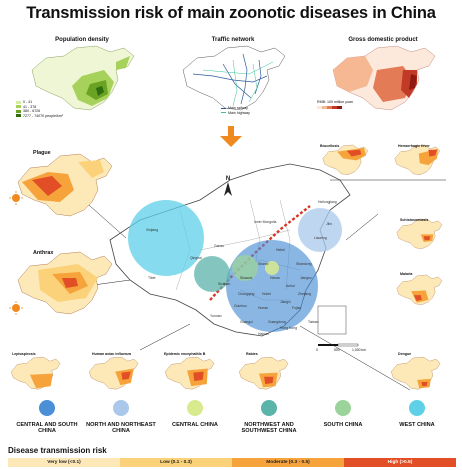 The width and height of the screenshot is (462, 470). Describe the element at coordinates (406, 274) in the screenshot. I see `malaria-label: Malaria` at that location.